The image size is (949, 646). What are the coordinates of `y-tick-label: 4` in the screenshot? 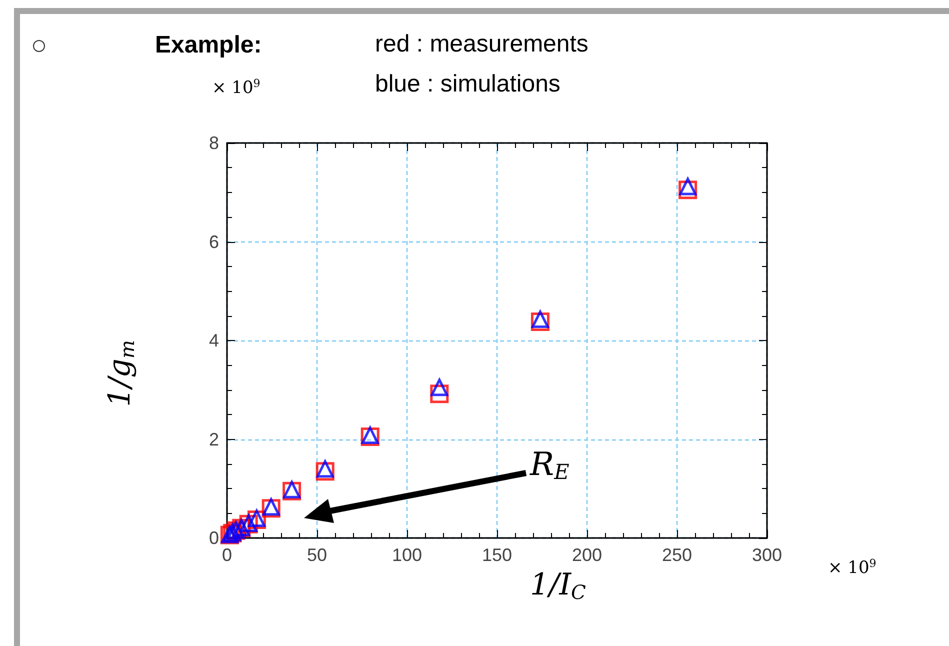 It's located at (213, 340).